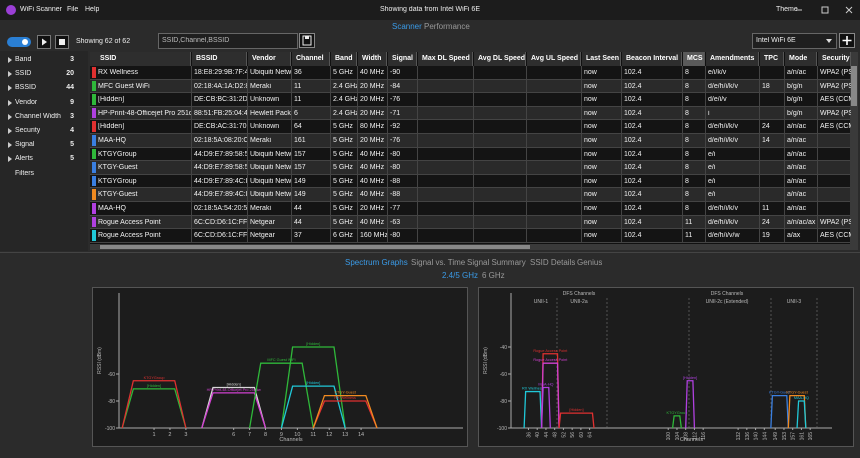 Image resolution: width=860 pixels, height=458 pixels. I want to click on column-header: Security, so click(834, 59).